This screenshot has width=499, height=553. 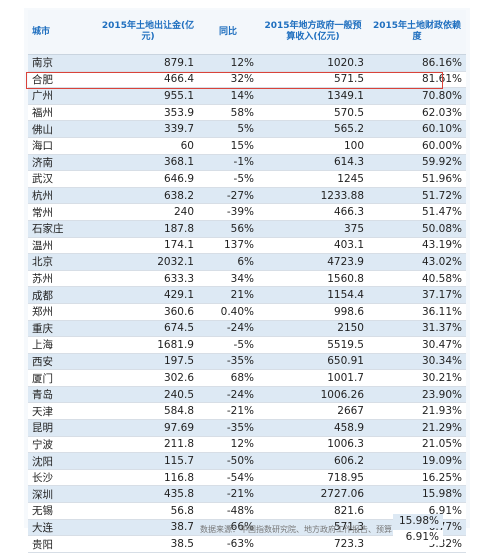 What do you see at coordinates (313, 478) in the screenshot?
I see `budget-revenue-cell: 718.95` at bounding box center [313, 478].